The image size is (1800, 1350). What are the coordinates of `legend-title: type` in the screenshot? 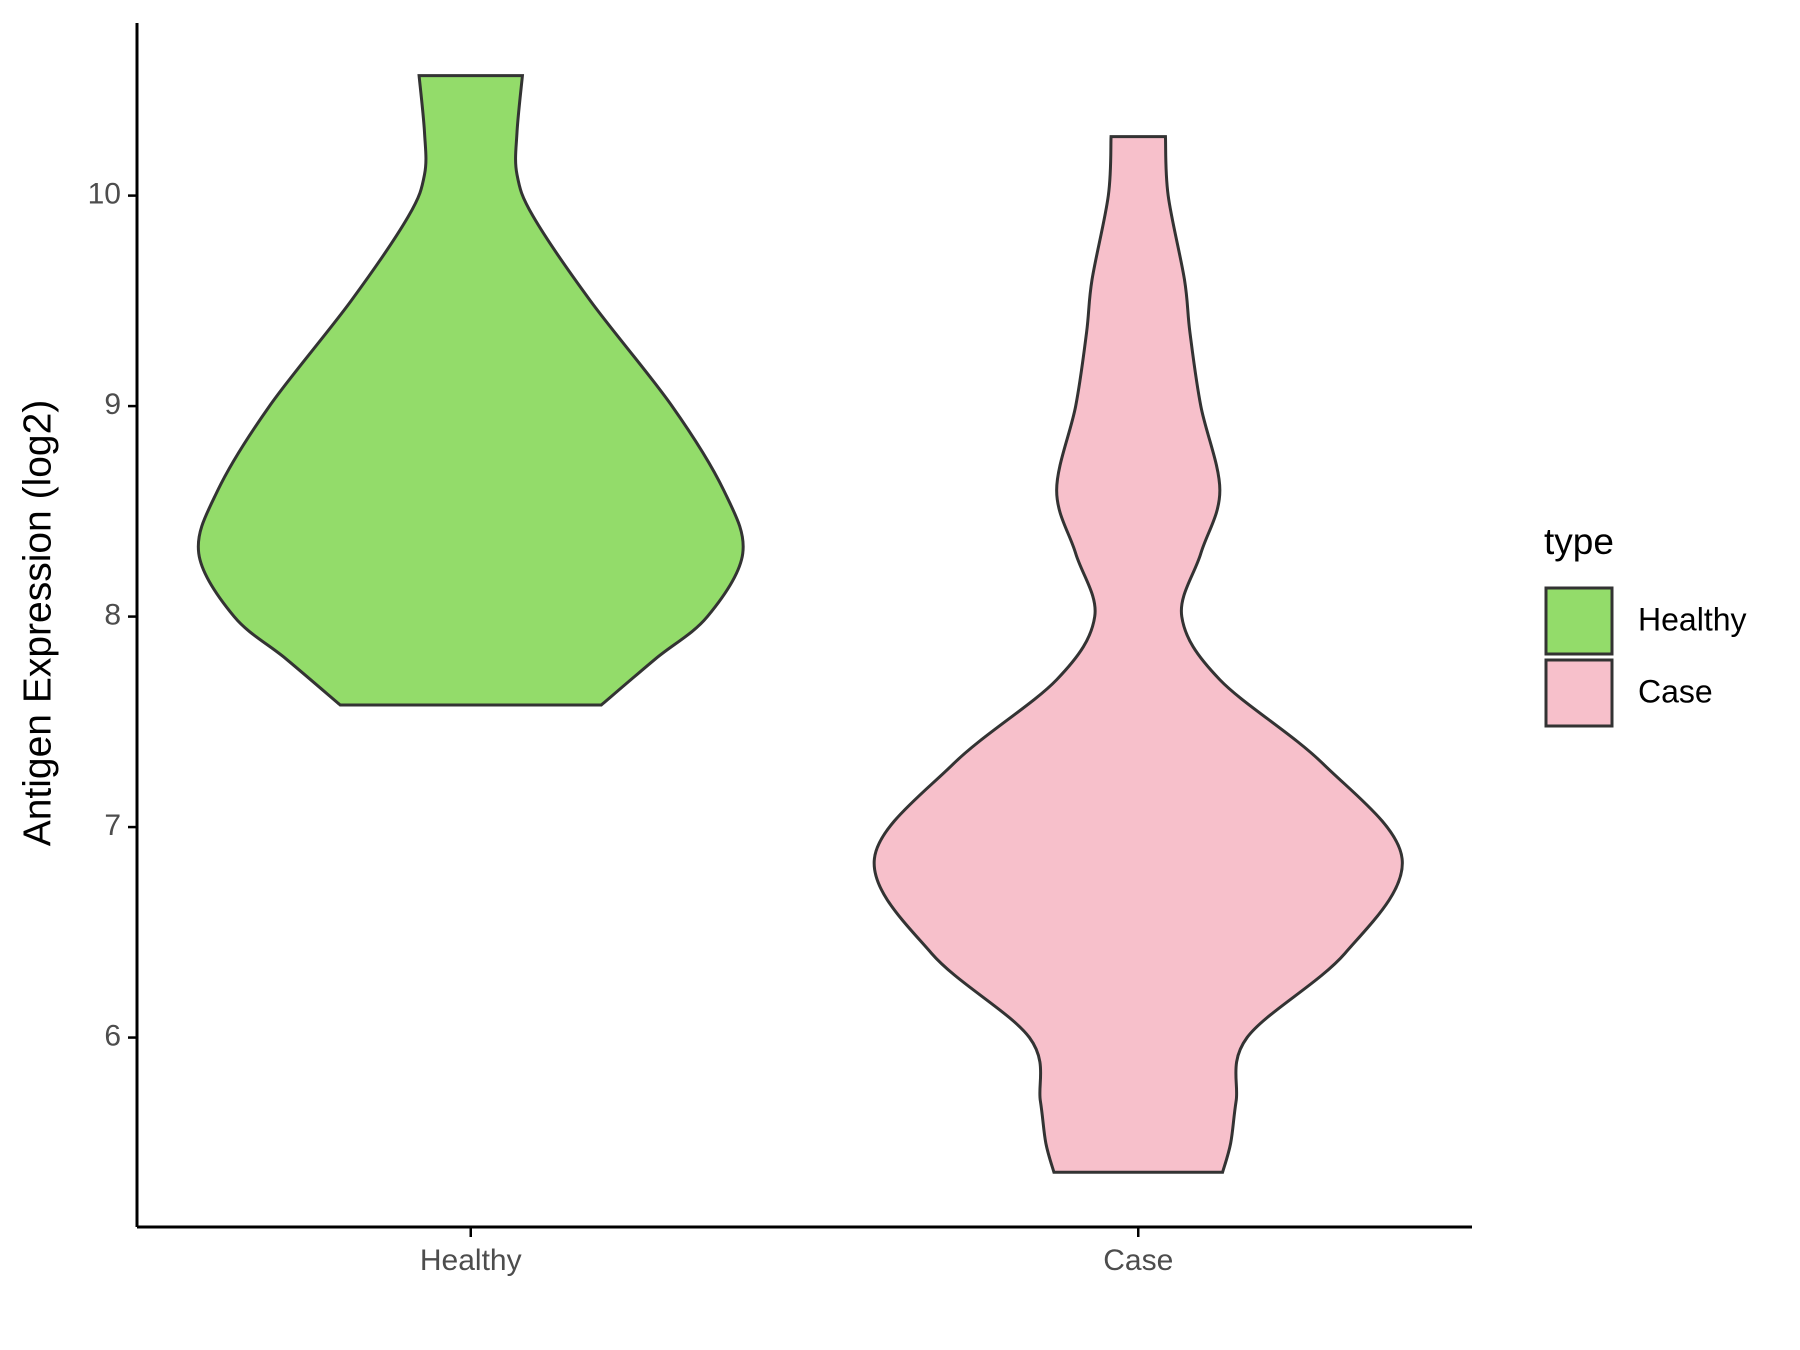 It's located at (1579, 541).